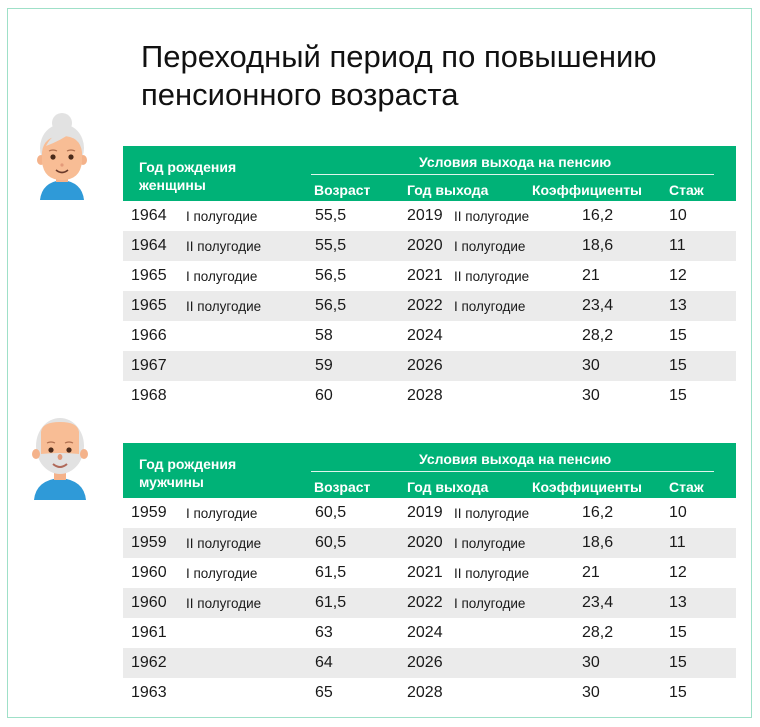 This screenshot has height=727, width=760. I want to click on retirement-age-cell: 59, so click(324, 365).